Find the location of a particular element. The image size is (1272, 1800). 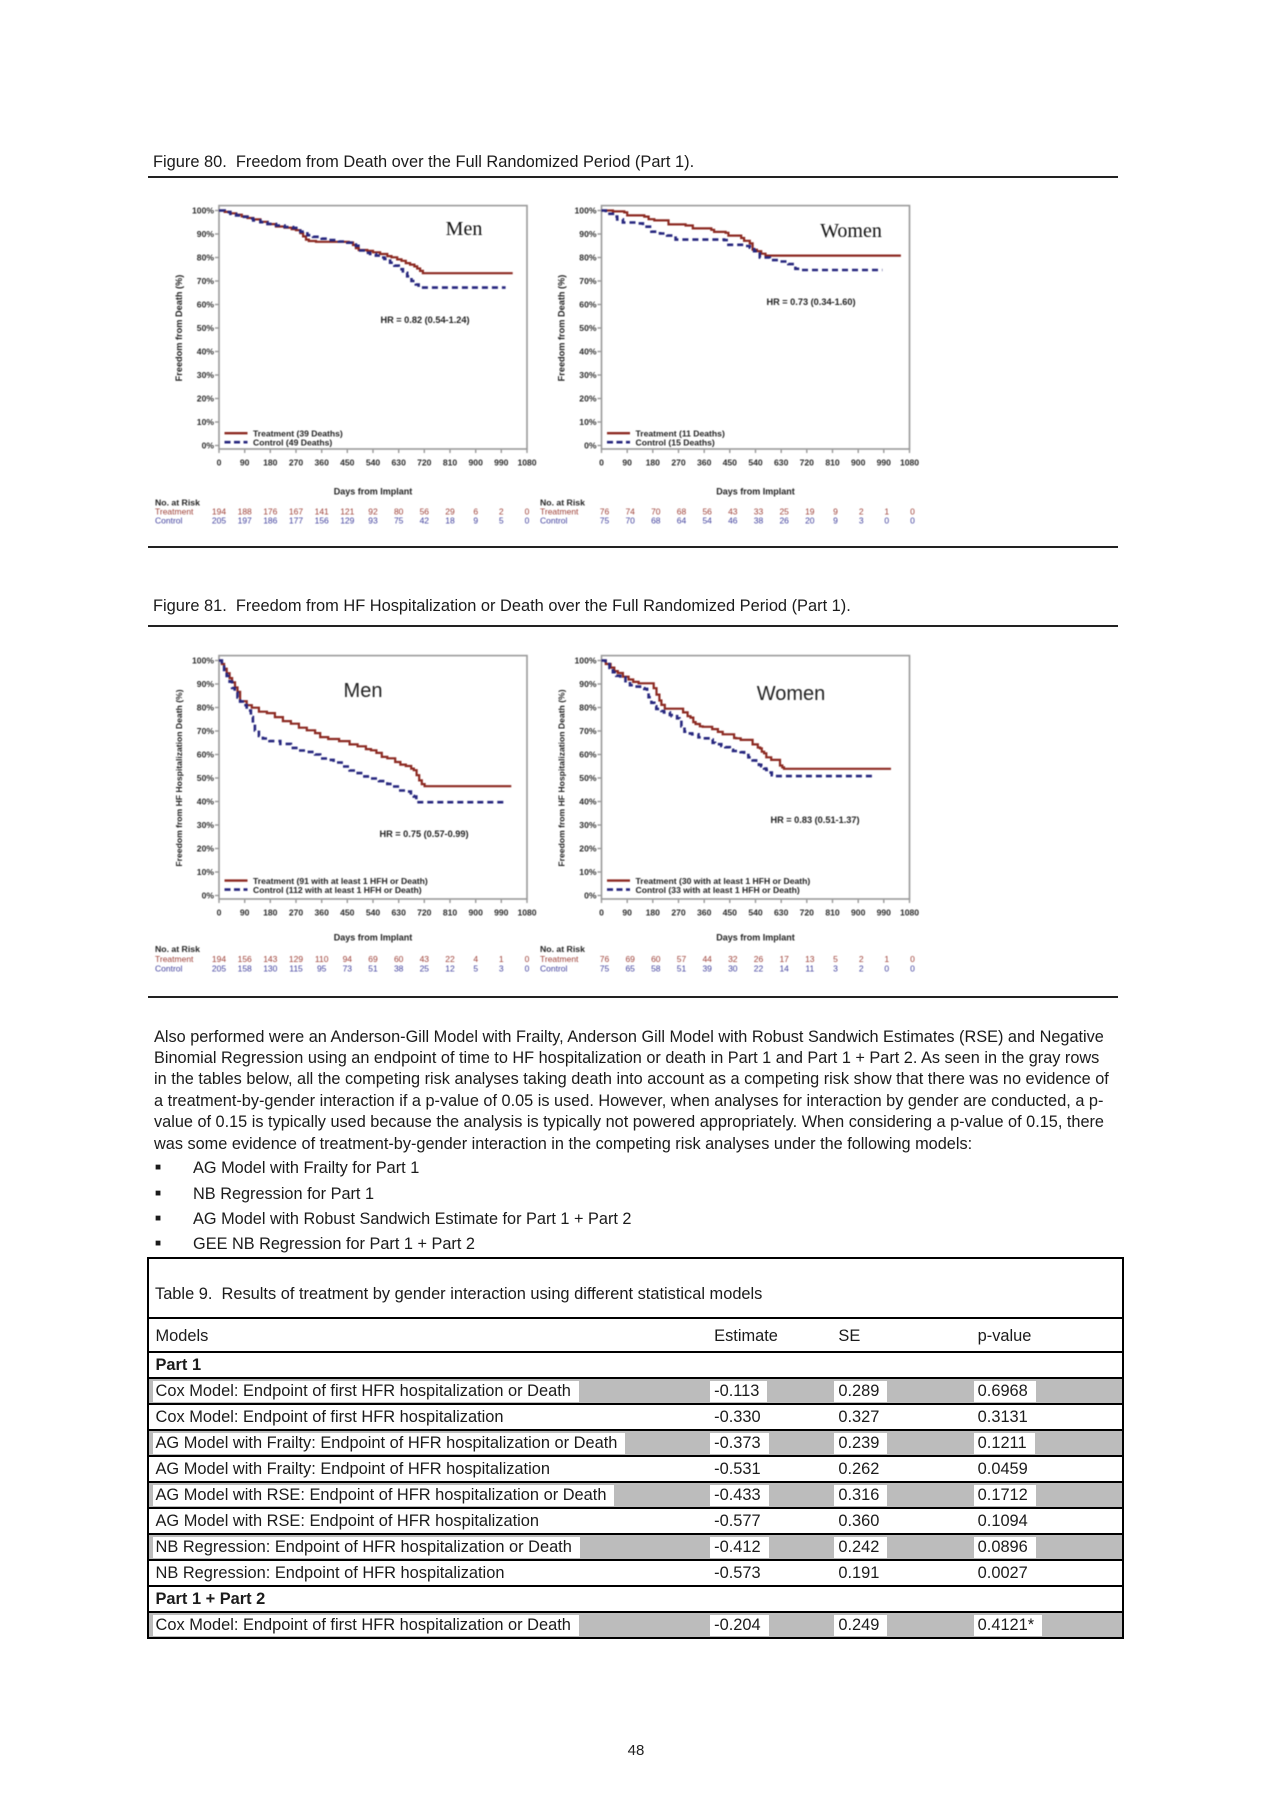

svg-text: 10% is located at coordinates (588, 872).